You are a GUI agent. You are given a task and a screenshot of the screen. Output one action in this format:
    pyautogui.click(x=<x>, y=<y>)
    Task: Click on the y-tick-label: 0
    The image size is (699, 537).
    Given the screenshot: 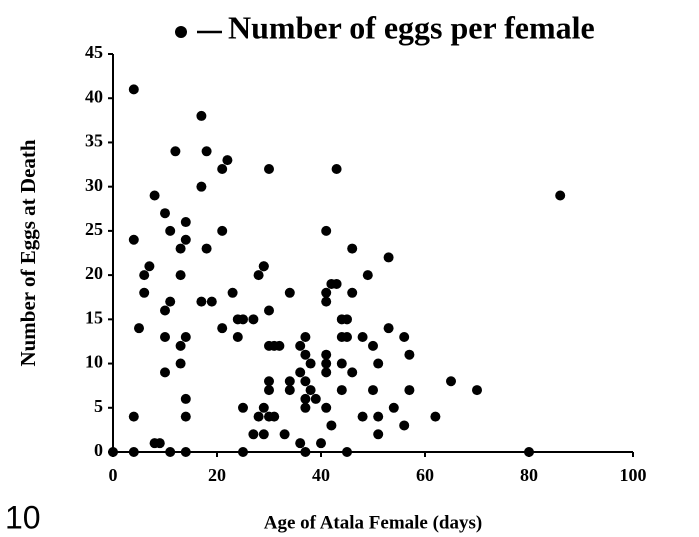 What is the action you would take?
    pyautogui.click(x=98, y=450)
    